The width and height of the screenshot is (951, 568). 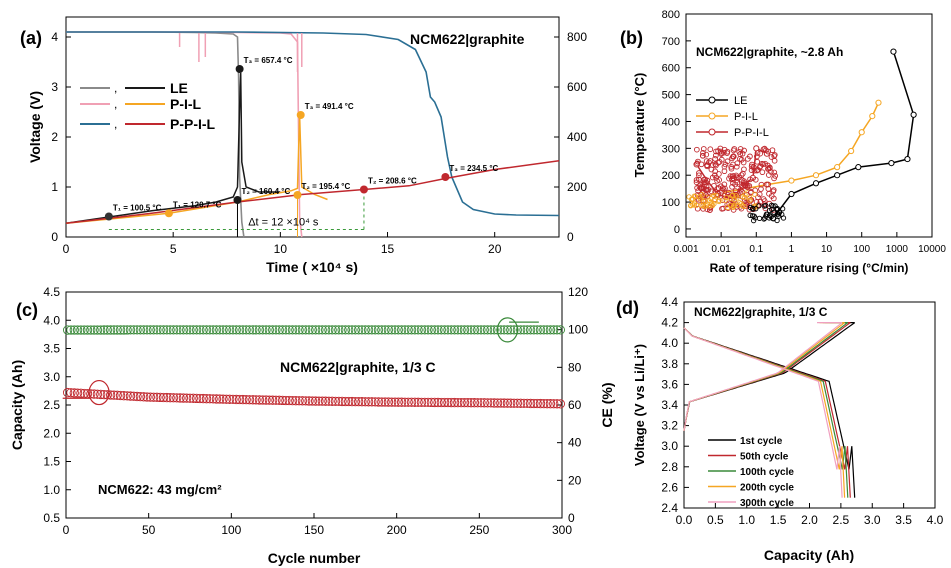 I want to click on y-tick-label-b: 700, so click(x=671, y=42).